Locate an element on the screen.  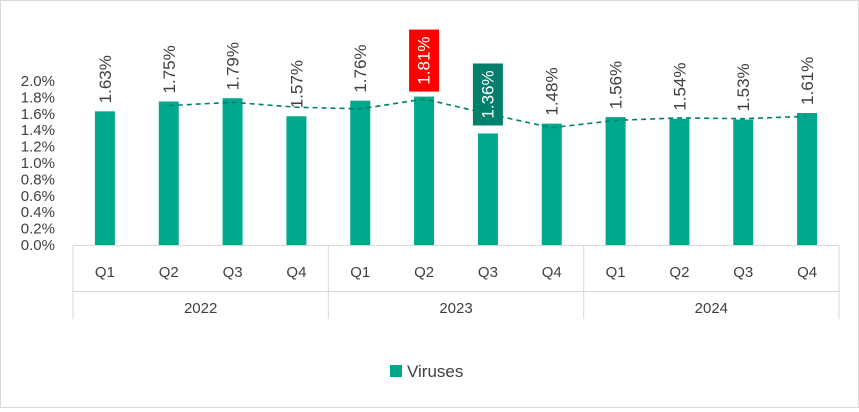
y-tick-label: 2.0% is located at coordinates (38, 81).